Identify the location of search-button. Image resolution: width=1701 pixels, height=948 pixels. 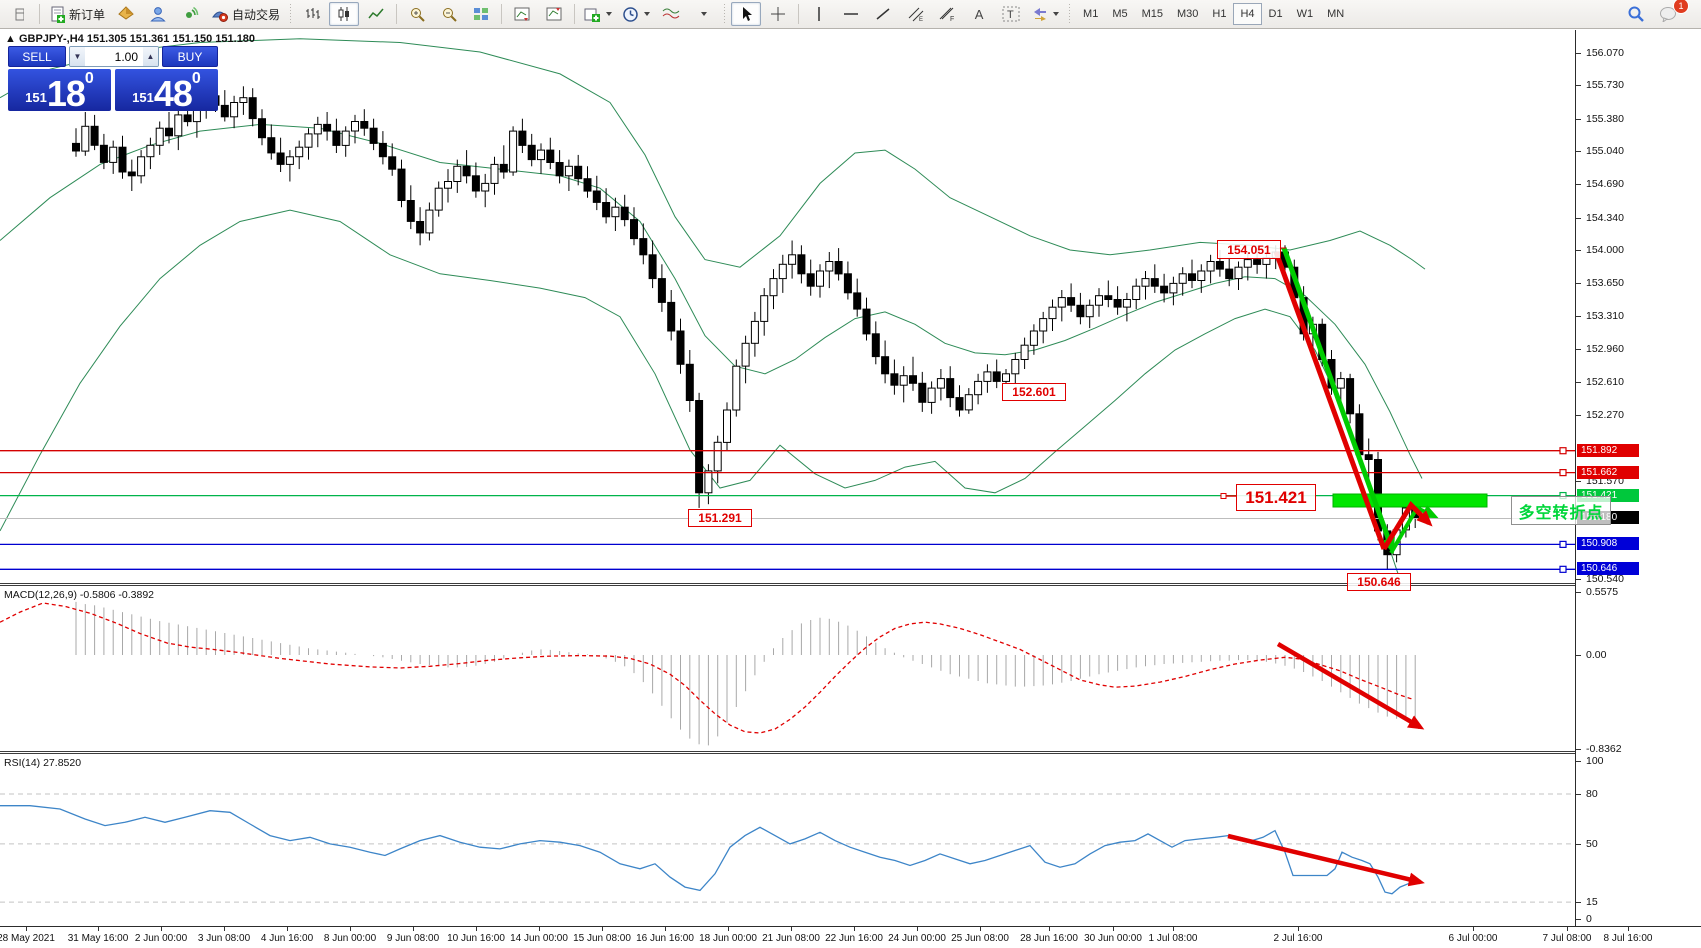
(1636, 14).